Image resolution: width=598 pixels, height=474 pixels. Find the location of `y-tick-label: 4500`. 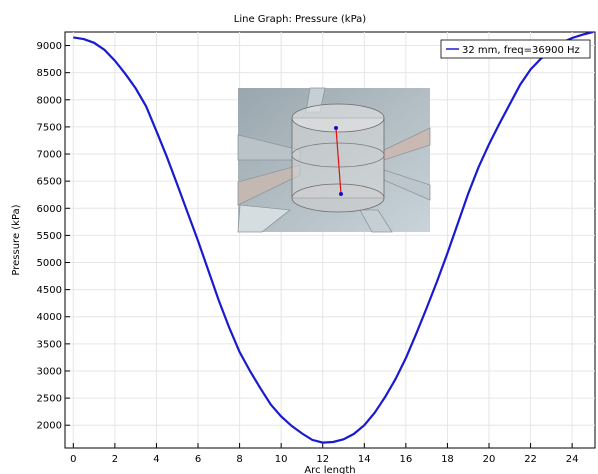

y-tick-label: 4500 is located at coordinates (49, 290).